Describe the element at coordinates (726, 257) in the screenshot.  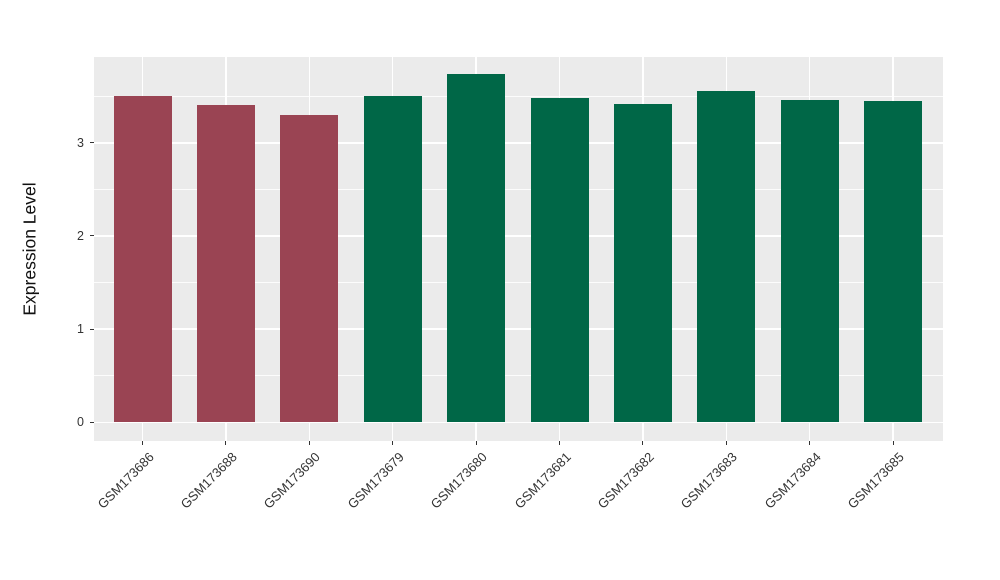
I see `bar-GSM173683` at that location.